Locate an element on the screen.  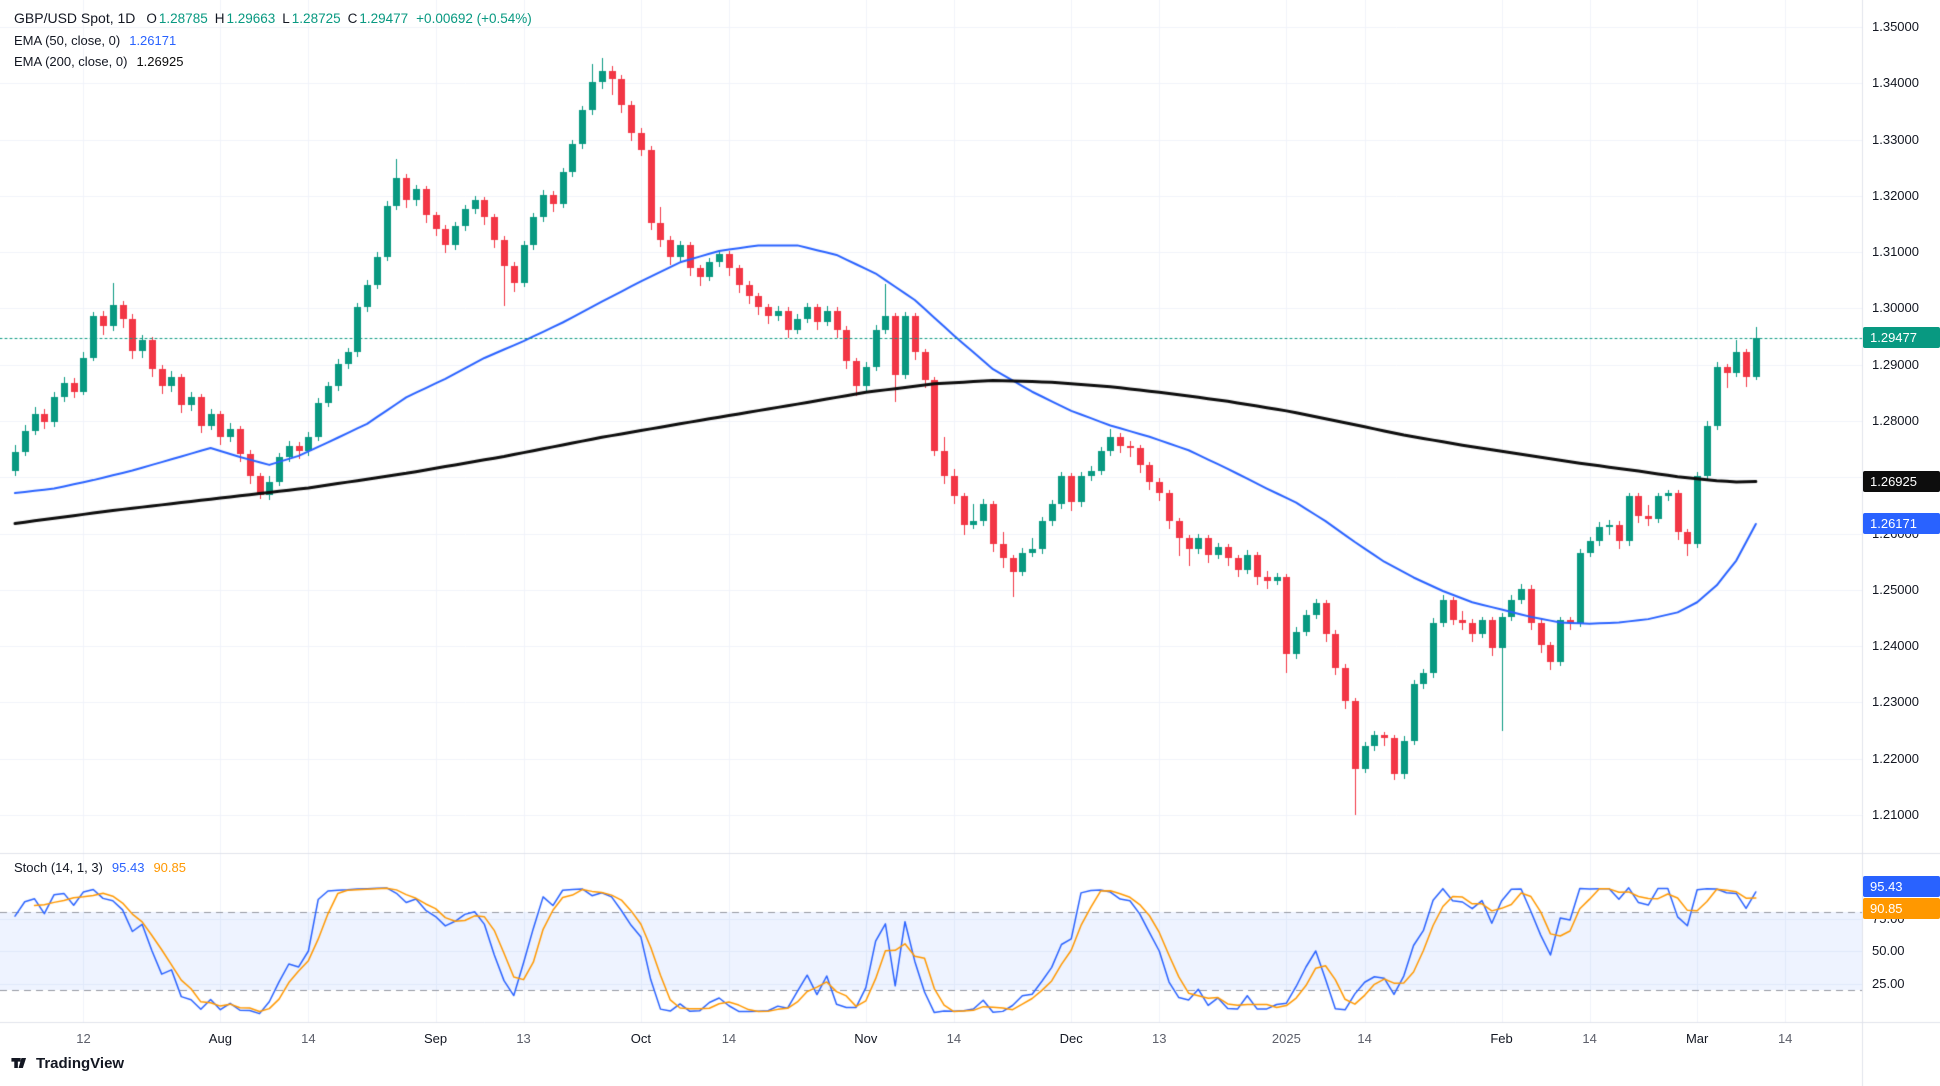
tradingview-logo-icon is located at coordinates (19, 1063).